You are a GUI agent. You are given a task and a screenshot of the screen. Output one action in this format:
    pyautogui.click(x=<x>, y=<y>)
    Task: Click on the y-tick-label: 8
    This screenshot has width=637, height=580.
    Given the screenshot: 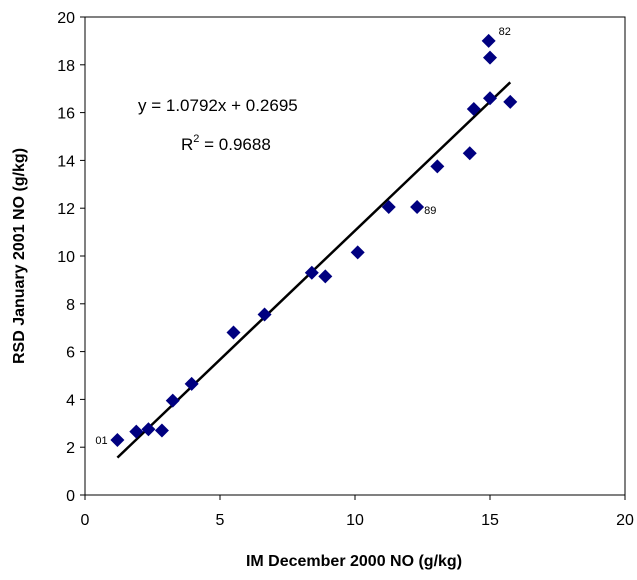 What is the action you would take?
    pyautogui.click(x=70, y=305)
    